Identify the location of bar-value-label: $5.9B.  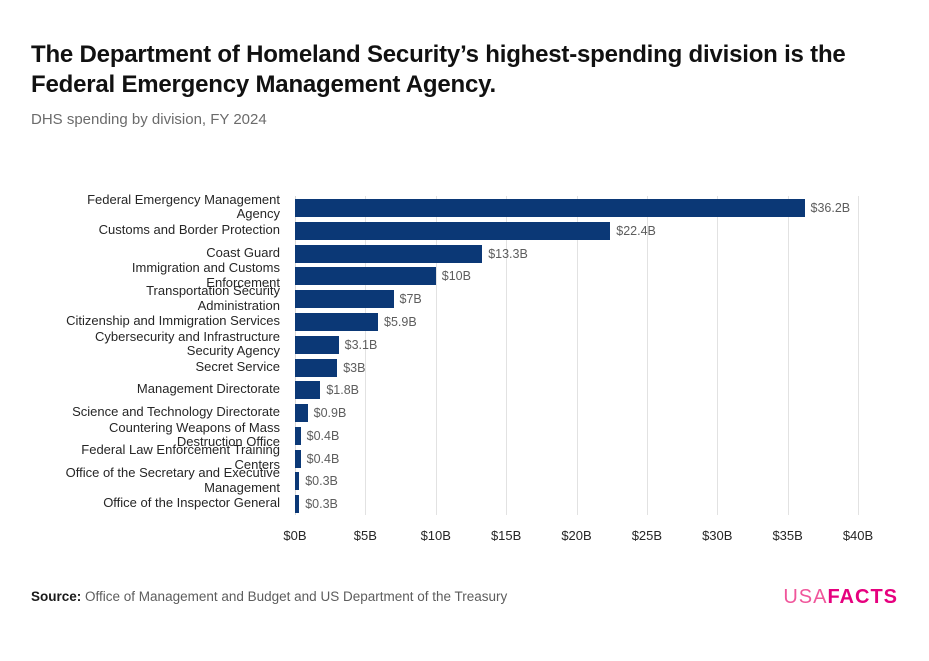
(400, 321).